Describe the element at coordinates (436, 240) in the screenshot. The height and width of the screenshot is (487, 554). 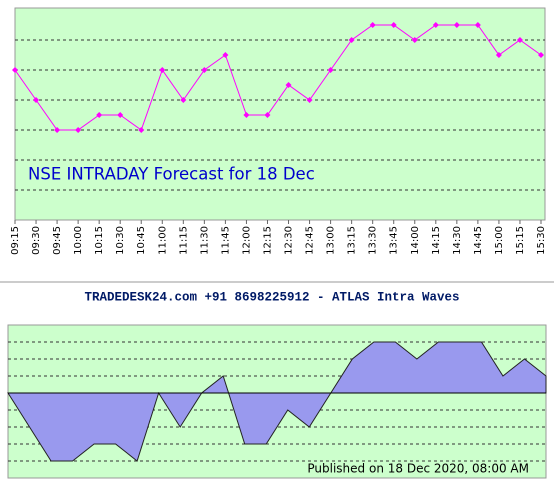
I see `x-tick-label: 14:15` at that location.